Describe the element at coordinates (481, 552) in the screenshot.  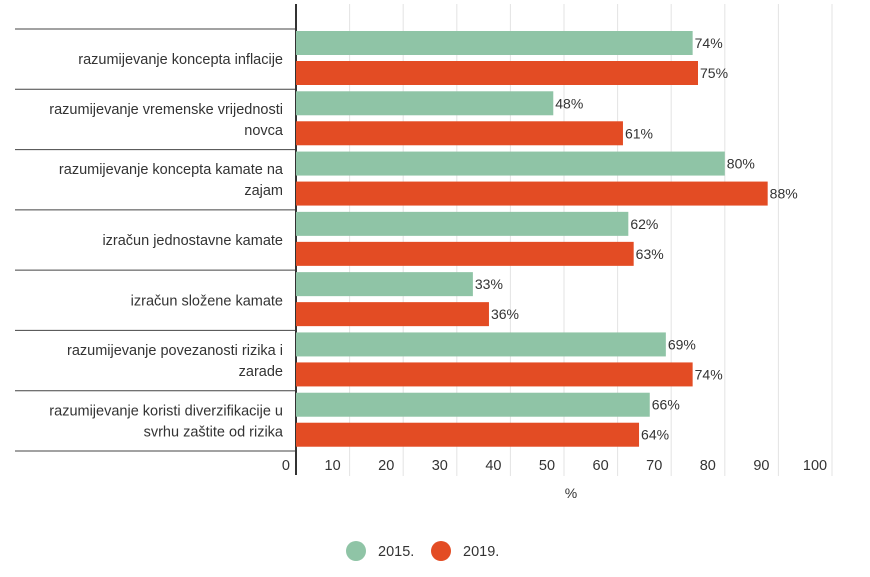
I see `legend-label: 2019.` at that location.